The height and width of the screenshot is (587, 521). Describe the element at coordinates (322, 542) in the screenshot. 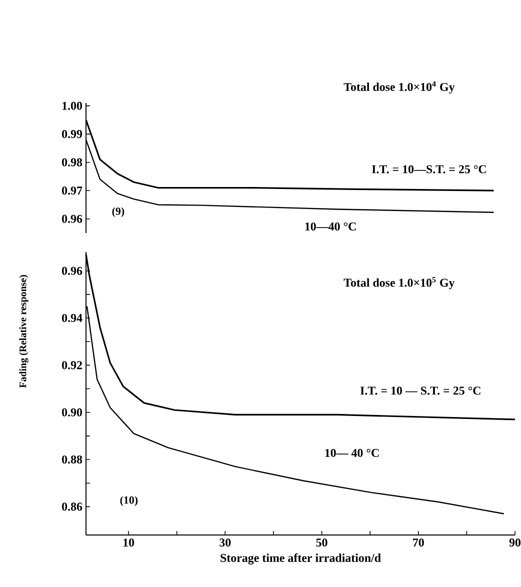

I see `x-tick-label: 50` at that location.